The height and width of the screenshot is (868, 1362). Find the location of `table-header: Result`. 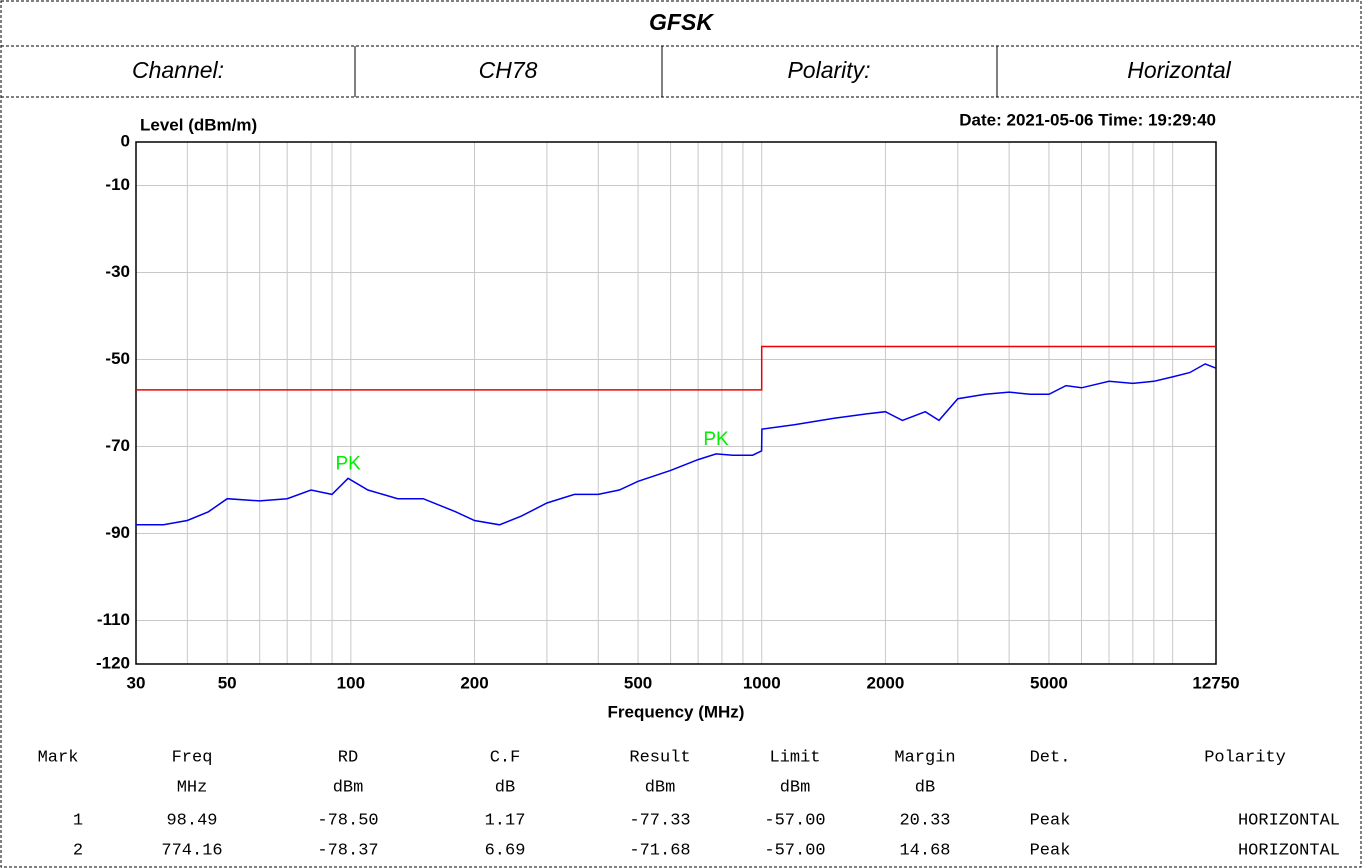

table-header: Result is located at coordinates (659, 757).